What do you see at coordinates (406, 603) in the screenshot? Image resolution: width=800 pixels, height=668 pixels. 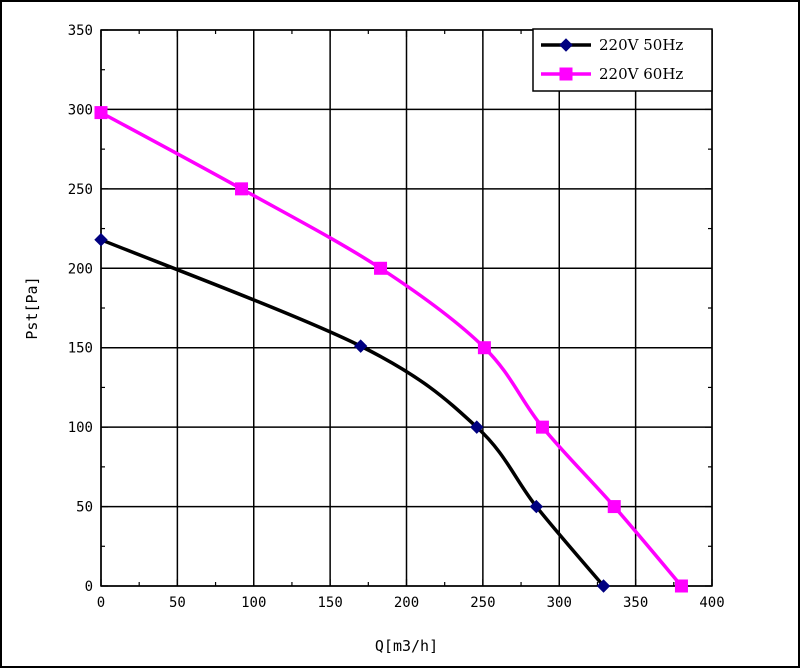 I see `x-tick-label: 200` at bounding box center [406, 603].